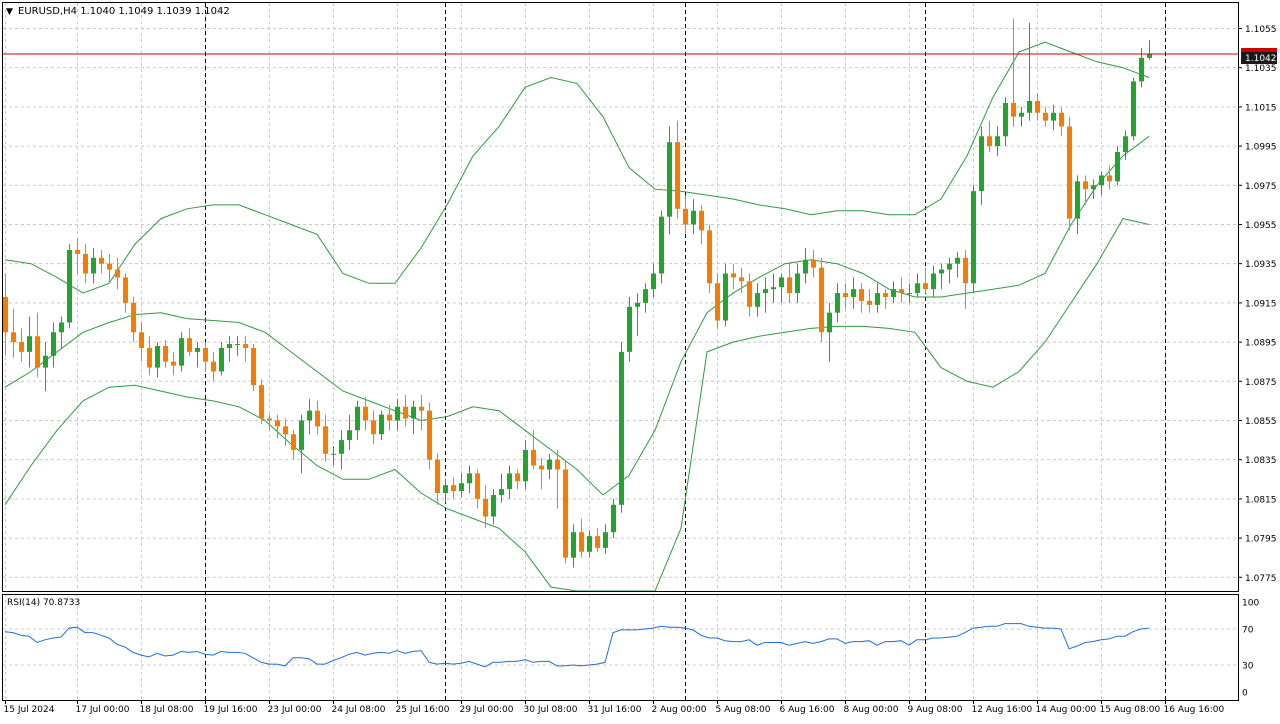 The height and width of the screenshot is (724, 1280). What do you see at coordinates (9, 12) in the screenshot?
I see `chart-menu-icon: ▼` at bounding box center [9, 12].